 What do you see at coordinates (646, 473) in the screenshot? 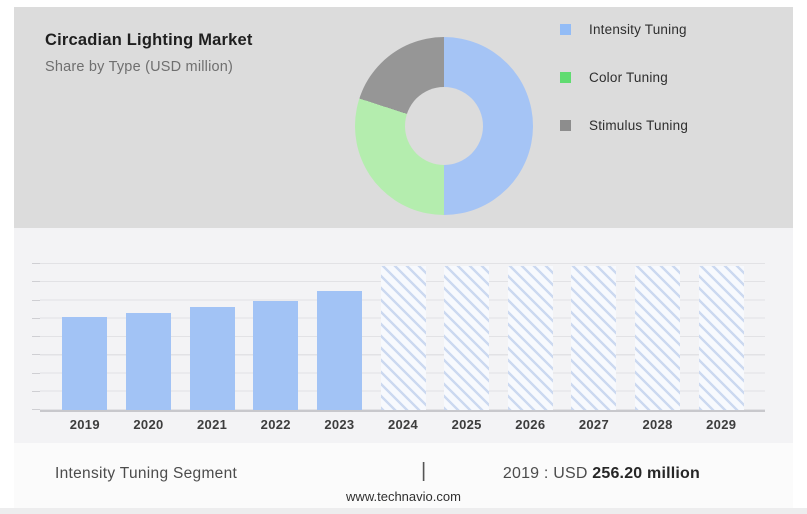
I see `value-bold: 256.20 million` at bounding box center [646, 473].